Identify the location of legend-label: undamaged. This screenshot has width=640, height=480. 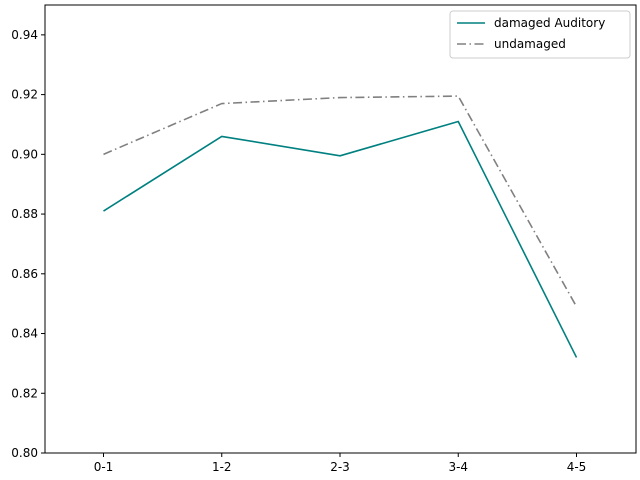
(530, 44).